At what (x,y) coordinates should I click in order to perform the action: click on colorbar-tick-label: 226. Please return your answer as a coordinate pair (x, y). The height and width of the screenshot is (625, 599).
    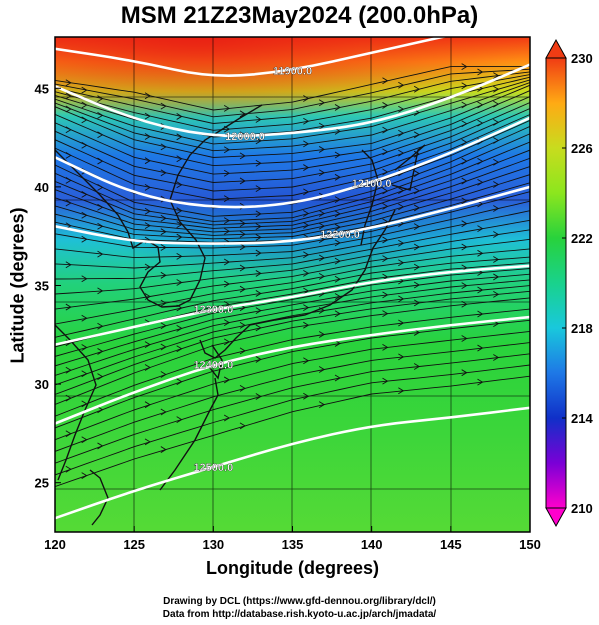
    Looking at the image, I should click on (582, 148).